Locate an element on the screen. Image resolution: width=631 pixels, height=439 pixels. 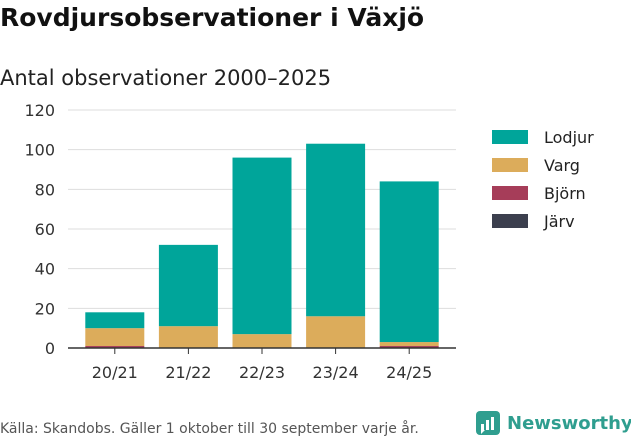
brand-name: Newsworthy is located at coordinates (569, 423).